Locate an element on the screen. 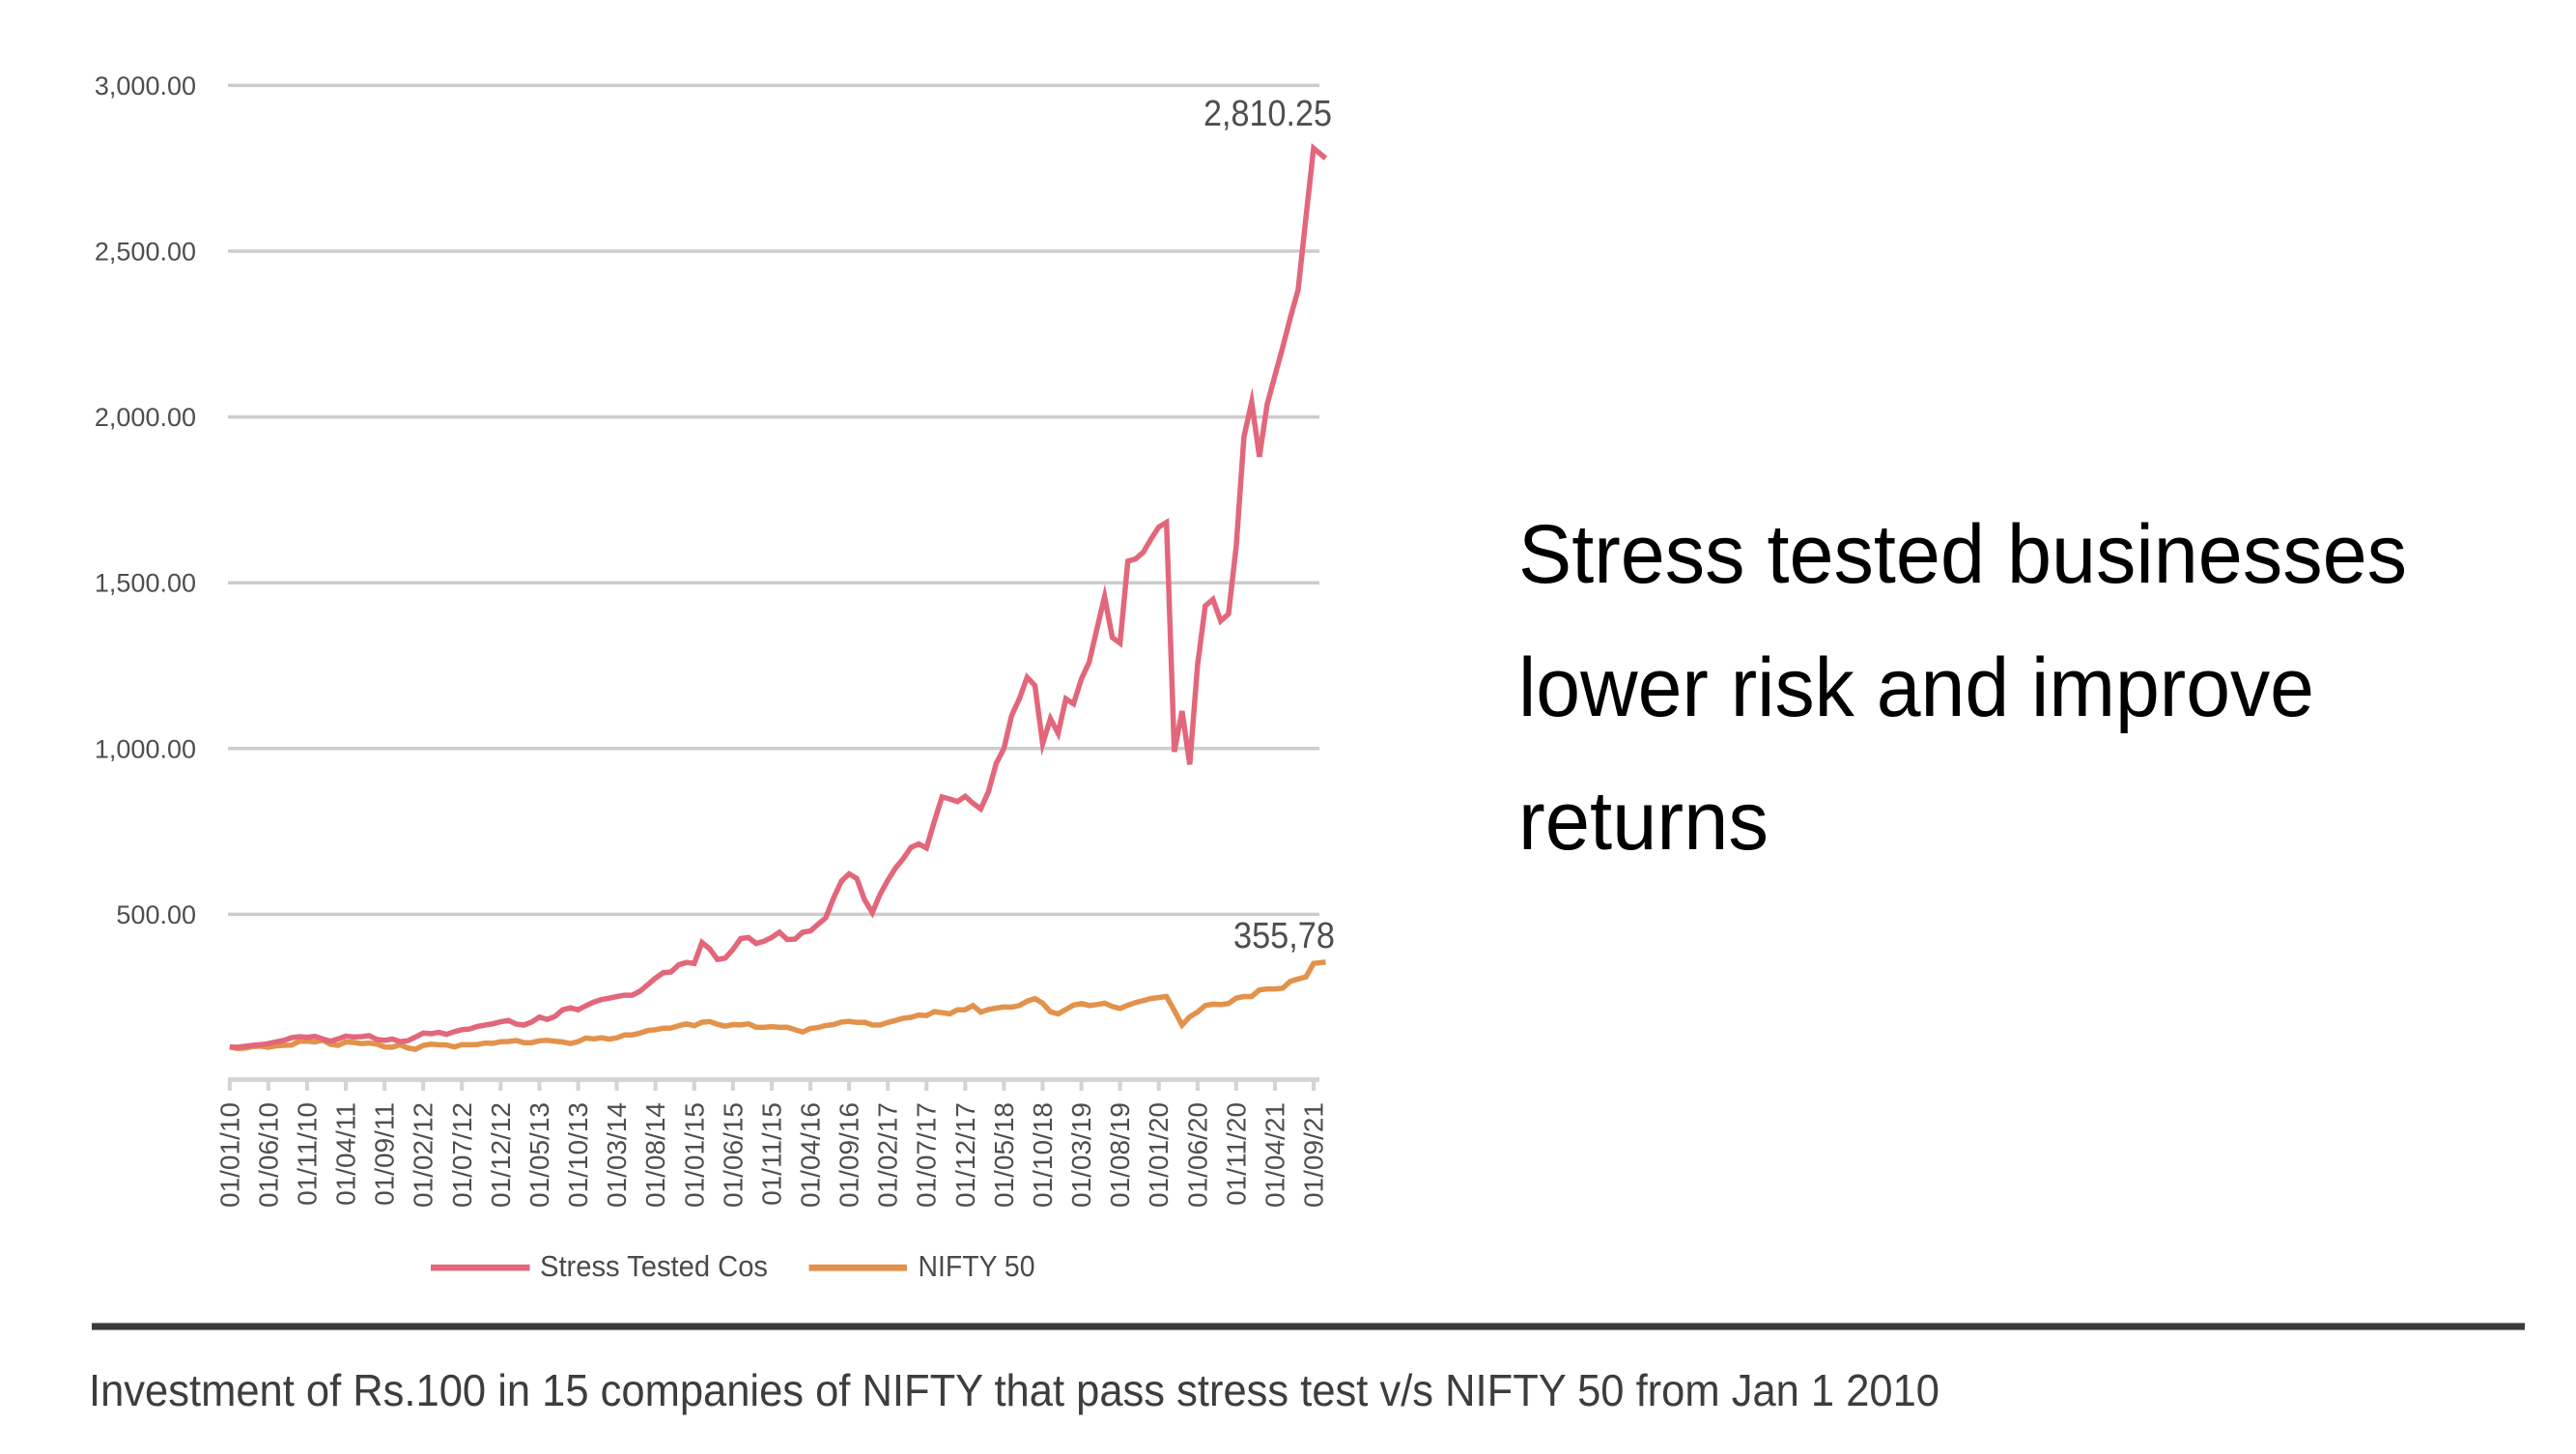 The image size is (2576, 1454). svg-text: 2,500.00 is located at coordinates (145, 252).